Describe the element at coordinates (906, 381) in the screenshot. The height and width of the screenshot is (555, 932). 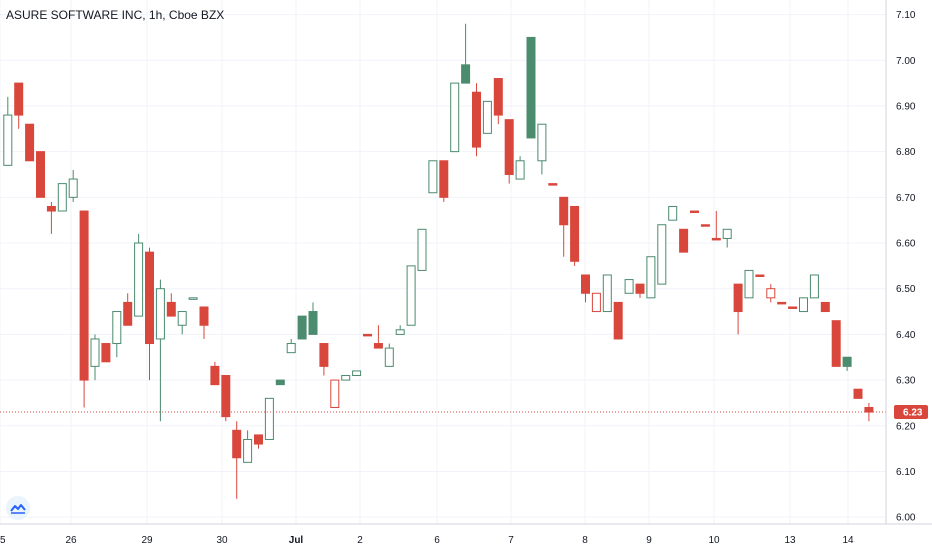
I see `price-tick-label: 6.30` at that location.